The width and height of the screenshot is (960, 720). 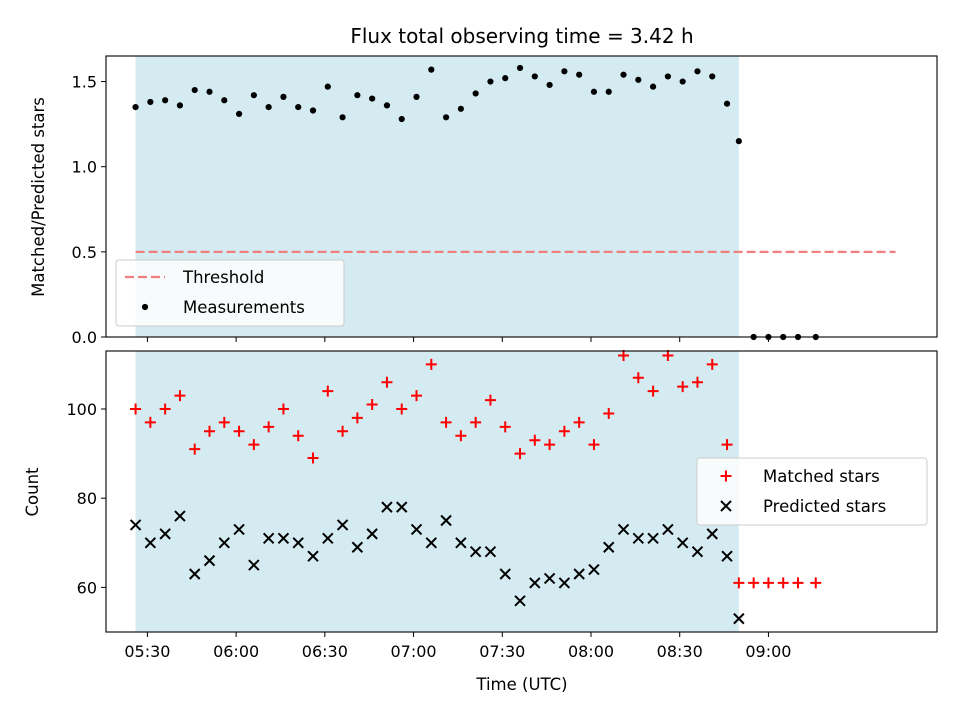 I want to click on top-y-tick-label: 0.5, so click(x=84, y=252).